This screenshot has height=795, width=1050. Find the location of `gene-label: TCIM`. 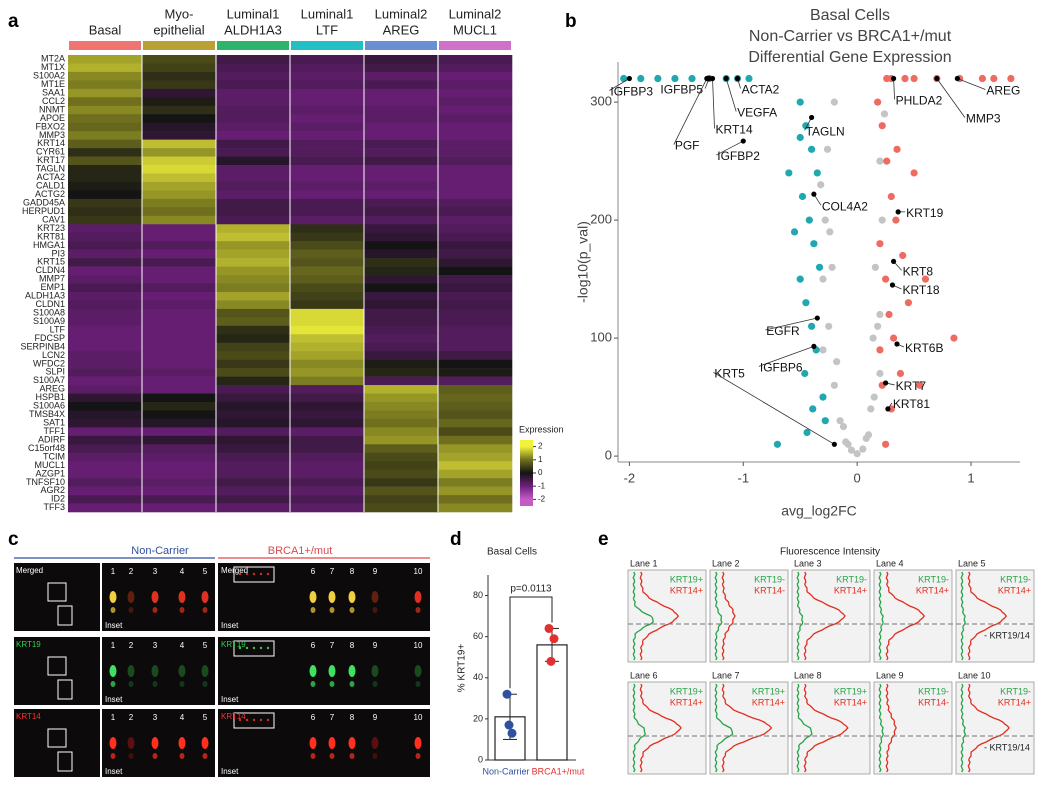

gene-label: TCIM is located at coordinates (54, 456).